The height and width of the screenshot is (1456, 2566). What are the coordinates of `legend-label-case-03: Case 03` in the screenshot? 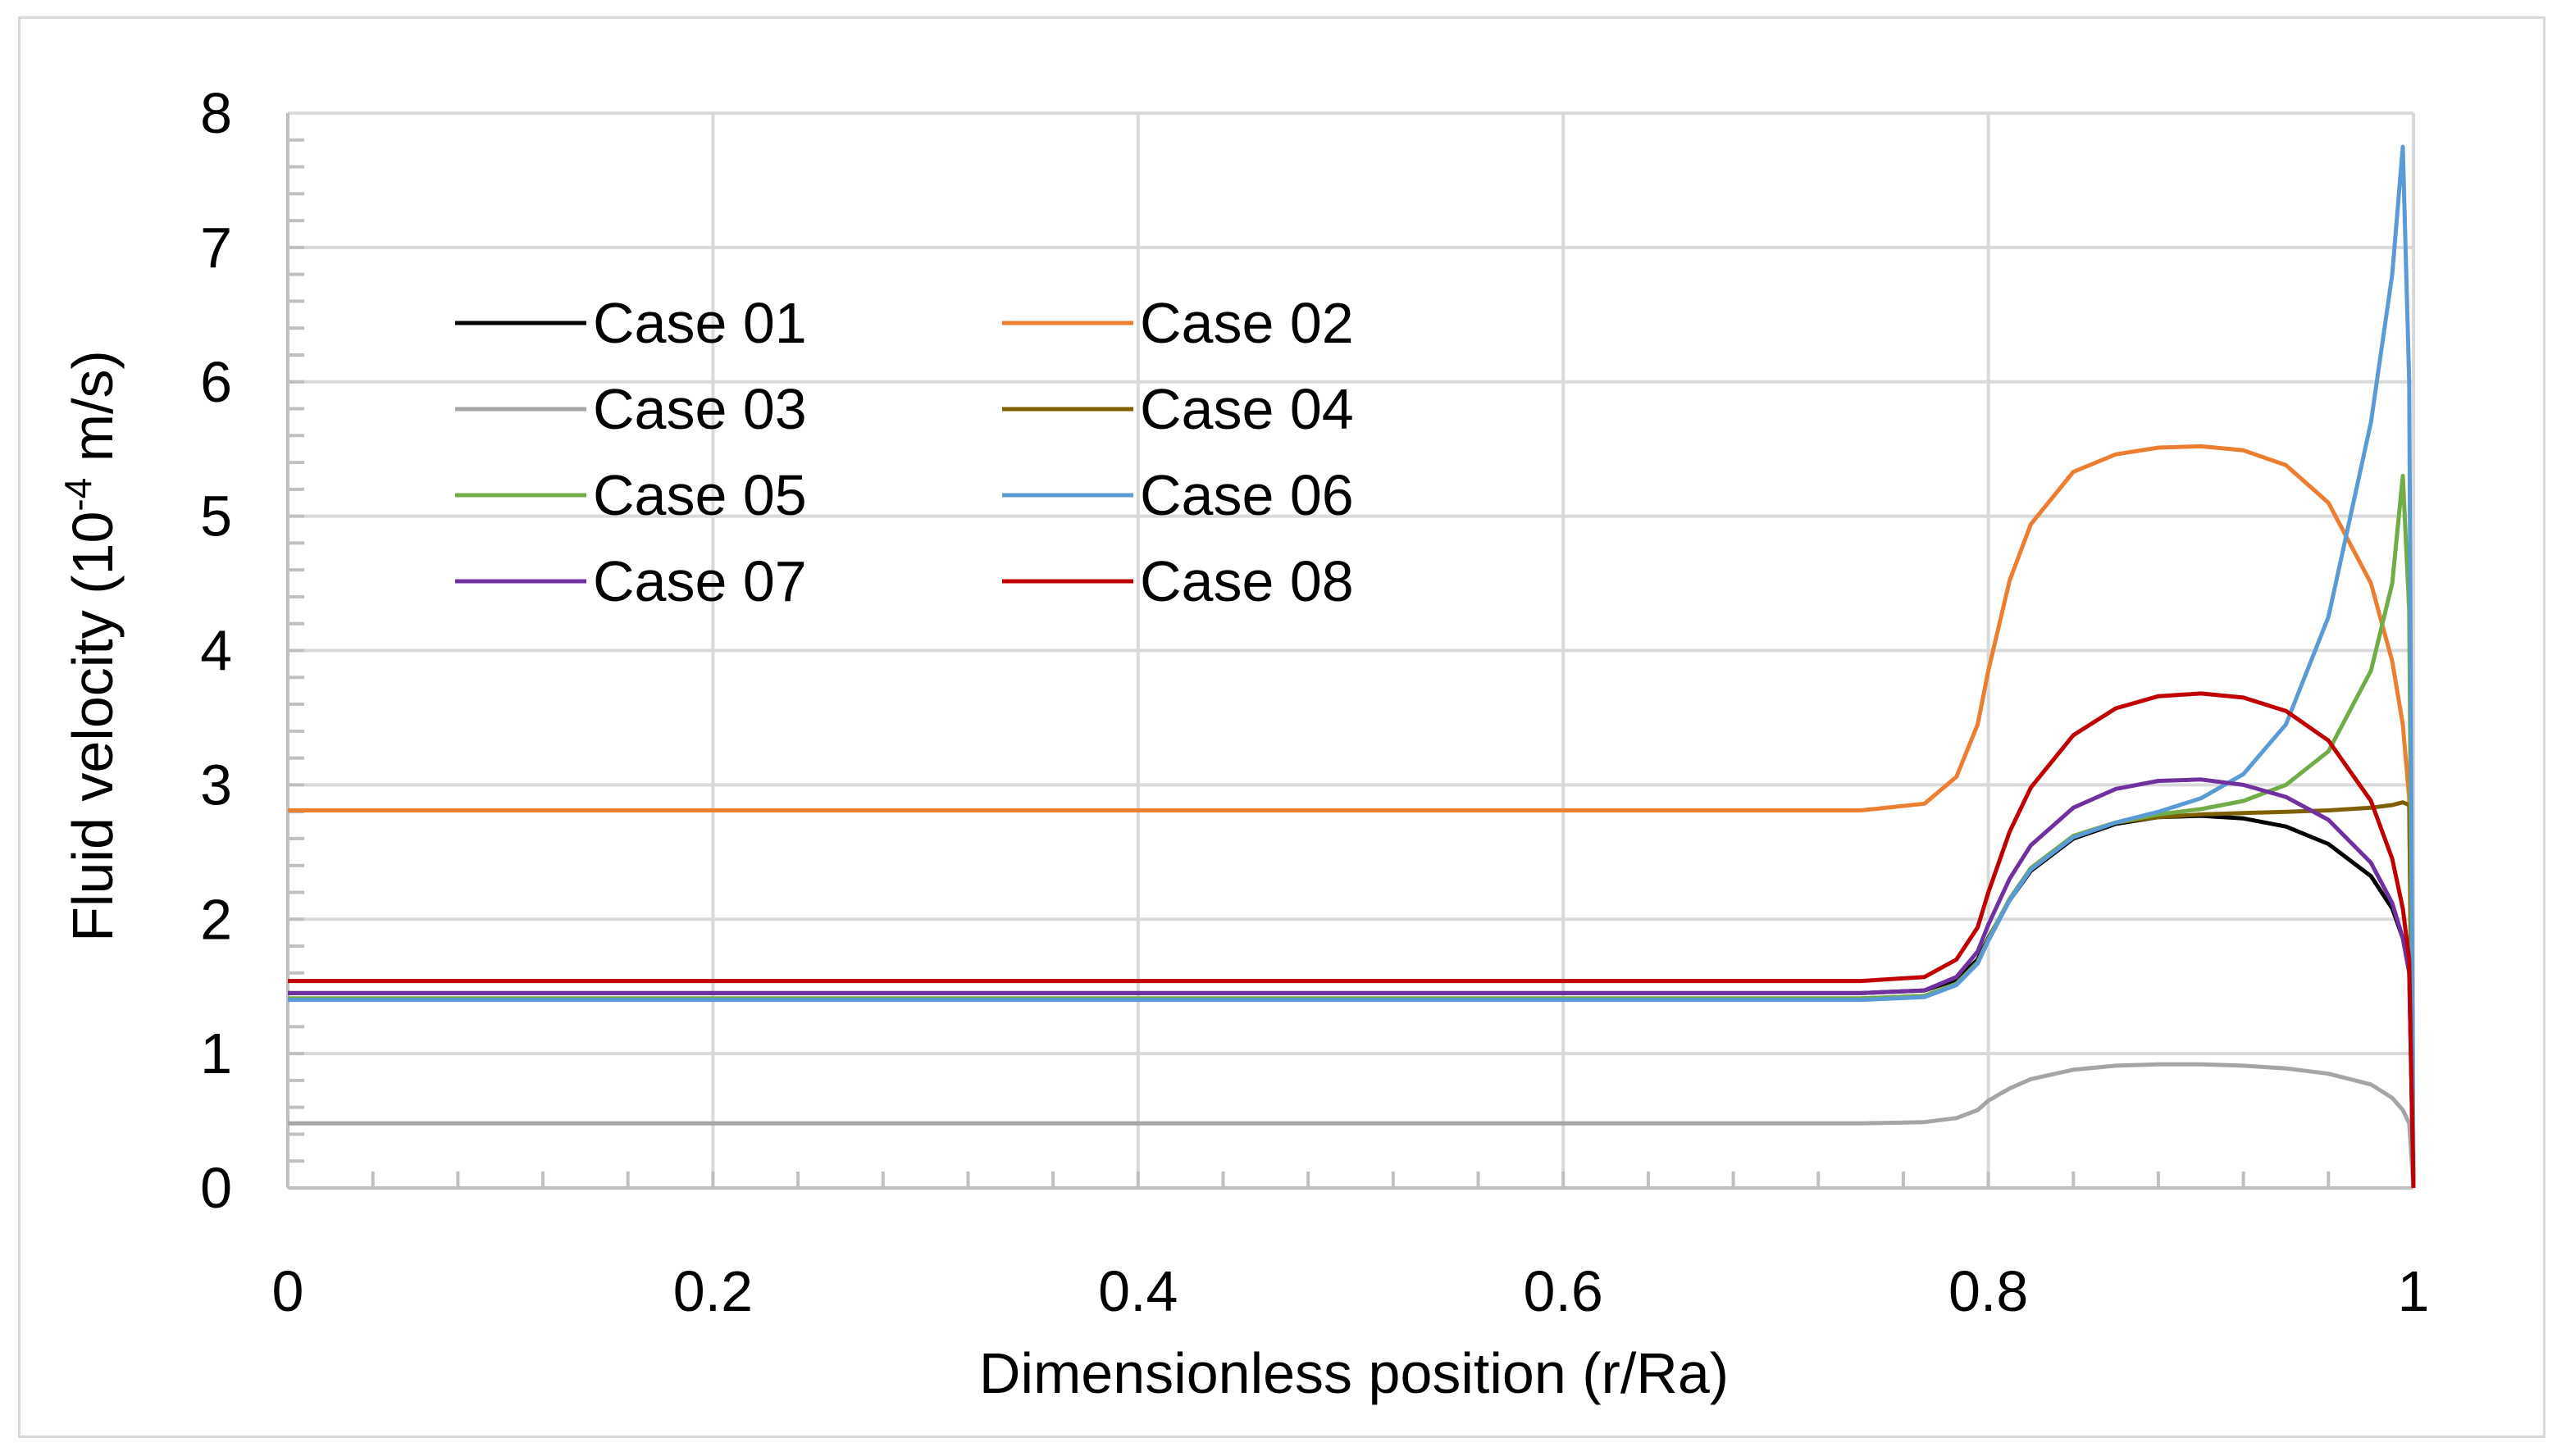 It's located at (700, 409).